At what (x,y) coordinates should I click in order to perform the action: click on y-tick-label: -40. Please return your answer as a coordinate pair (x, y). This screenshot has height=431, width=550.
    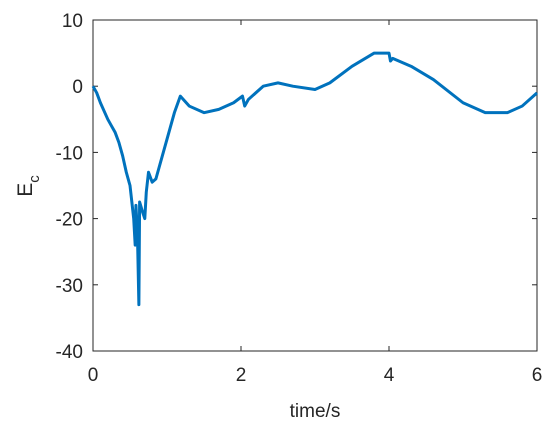
    Looking at the image, I should click on (69, 352).